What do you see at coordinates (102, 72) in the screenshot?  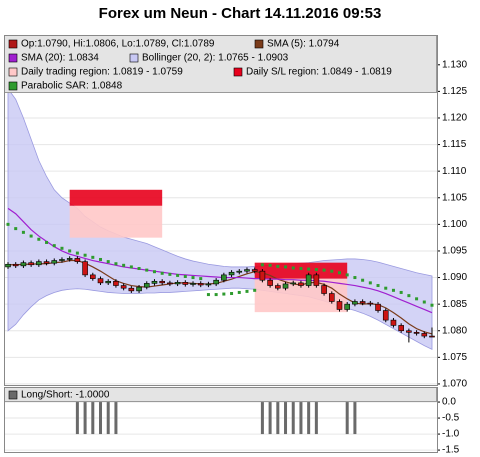 I see `legend-label: Daily trading region: 1.0819 - 1.0759` at bounding box center [102, 72].